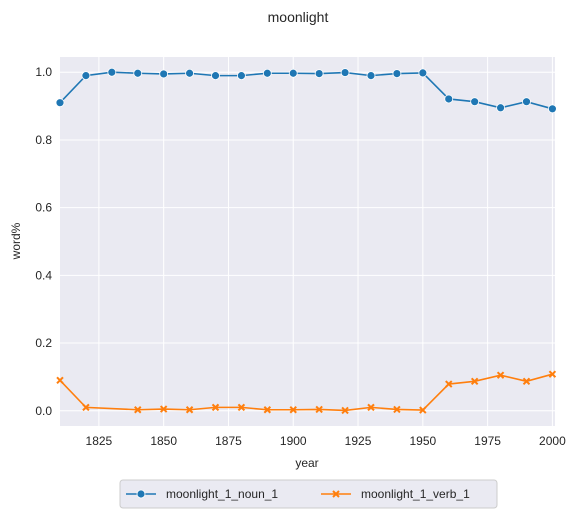  Describe the element at coordinates (487, 441) in the screenshot. I see `x-tick-label: 1975` at that location.